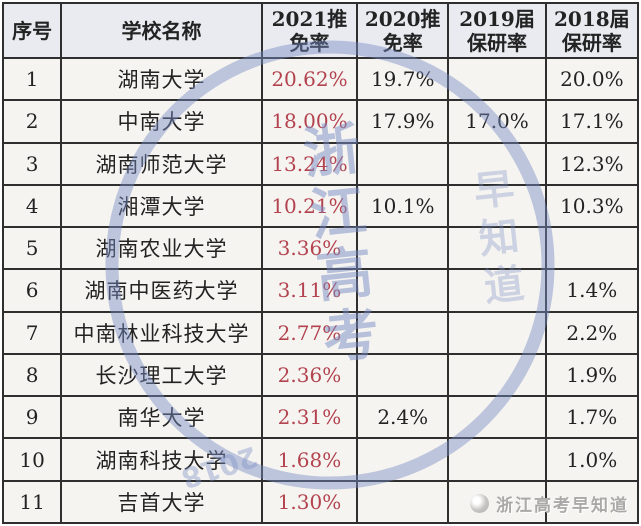  What do you see at coordinates (32, 79) in the screenshot?
I see `row-index-cell: 1` at bounding box center [32, 79].